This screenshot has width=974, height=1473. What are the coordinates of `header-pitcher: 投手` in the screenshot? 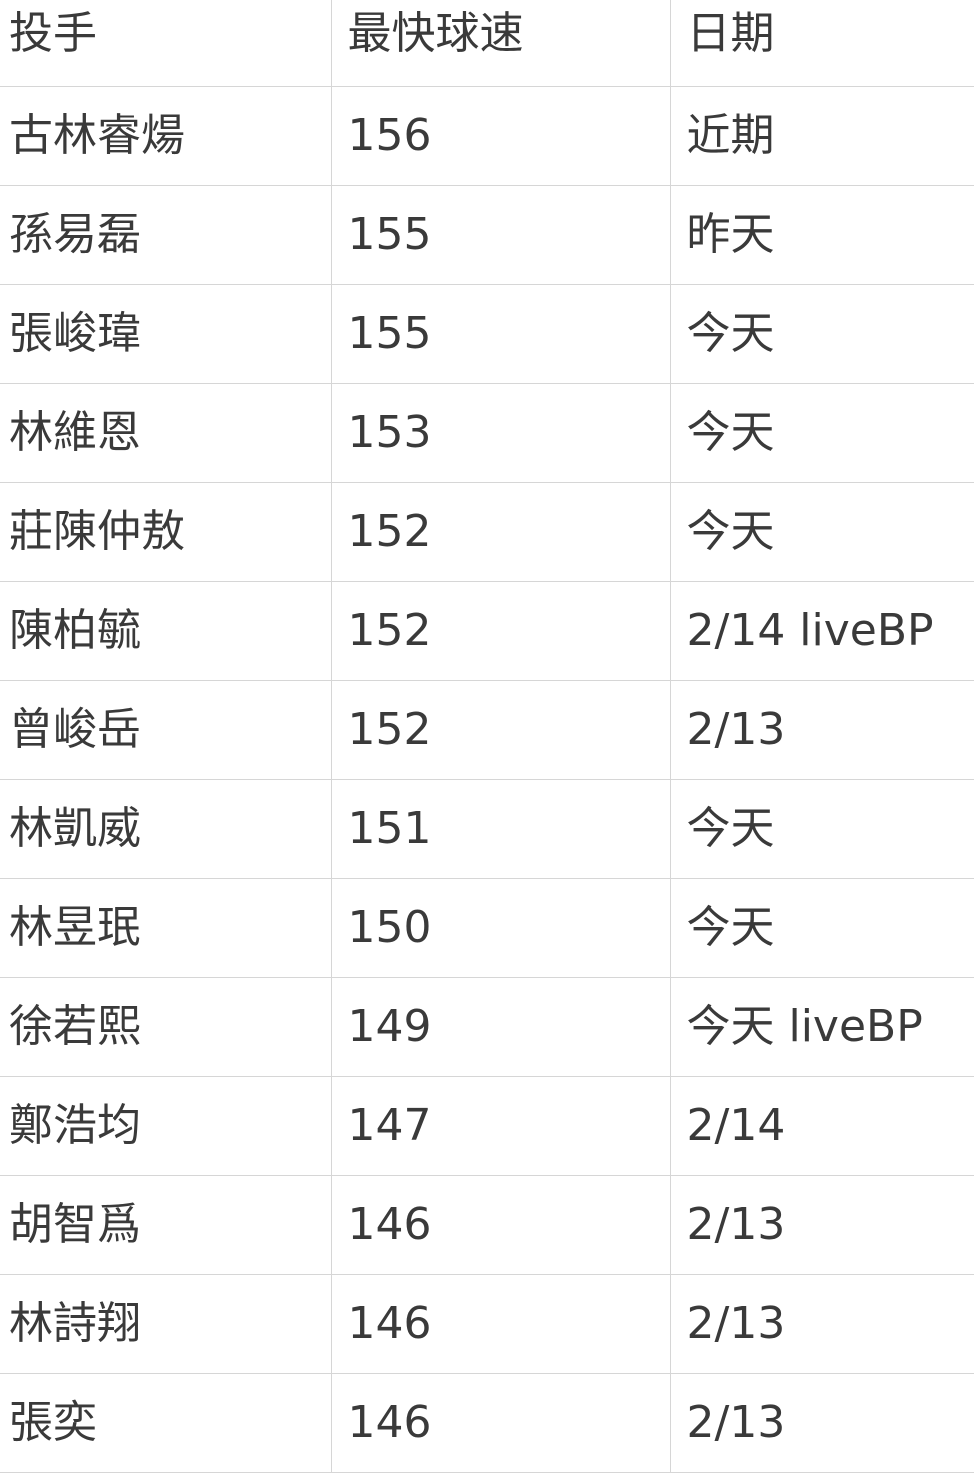 It's located at (166, 43).